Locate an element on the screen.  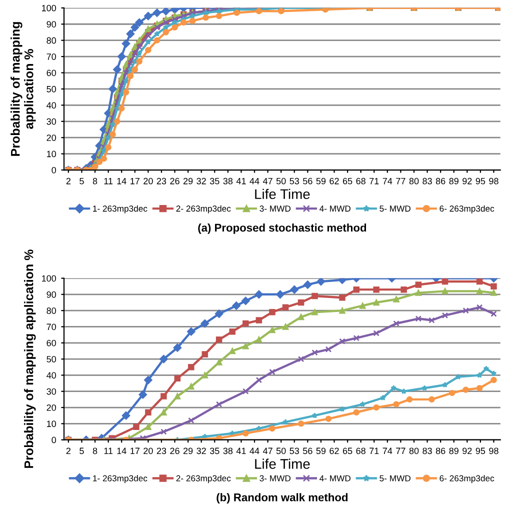
x-tick-label: 29 is located at coordinates (188, 181).